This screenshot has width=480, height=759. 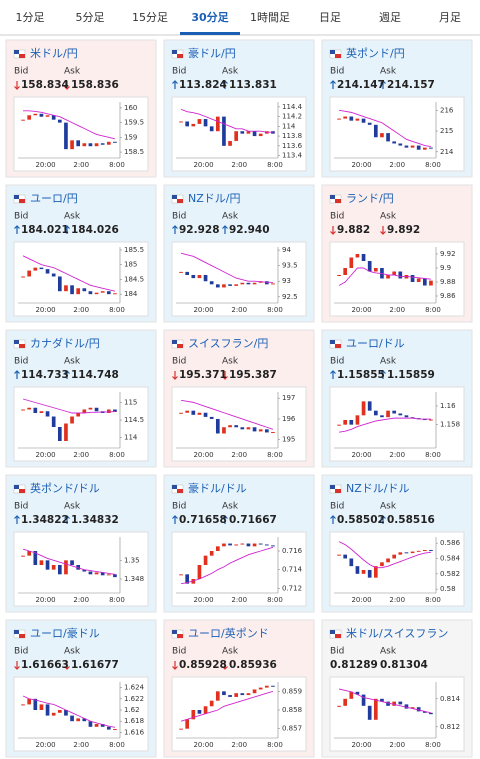 What do you see at coordinates (353, 230) in the screenshot?
I see `bid-price: 9.882` at bounding box center [353, 230].